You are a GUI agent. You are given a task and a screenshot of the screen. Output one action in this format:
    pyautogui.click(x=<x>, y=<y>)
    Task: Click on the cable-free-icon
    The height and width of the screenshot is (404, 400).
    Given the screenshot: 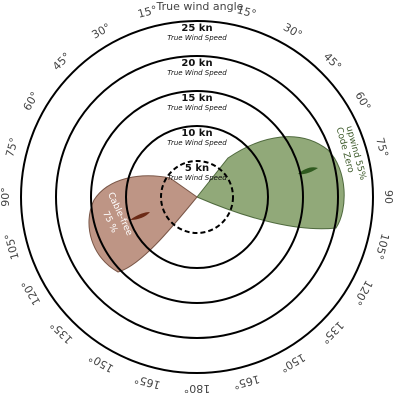 What is the action you would take?
    pyautogui.click(x=140, y=216)
    